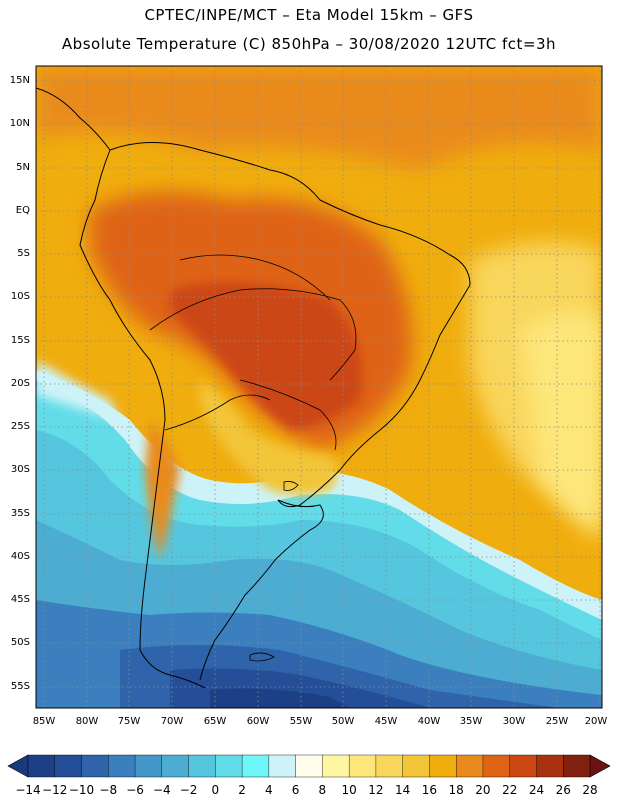 Image resolution: width=618 pixels, height=800 pixels. I want to click on longitude-label: 35W, so click(471, 721).